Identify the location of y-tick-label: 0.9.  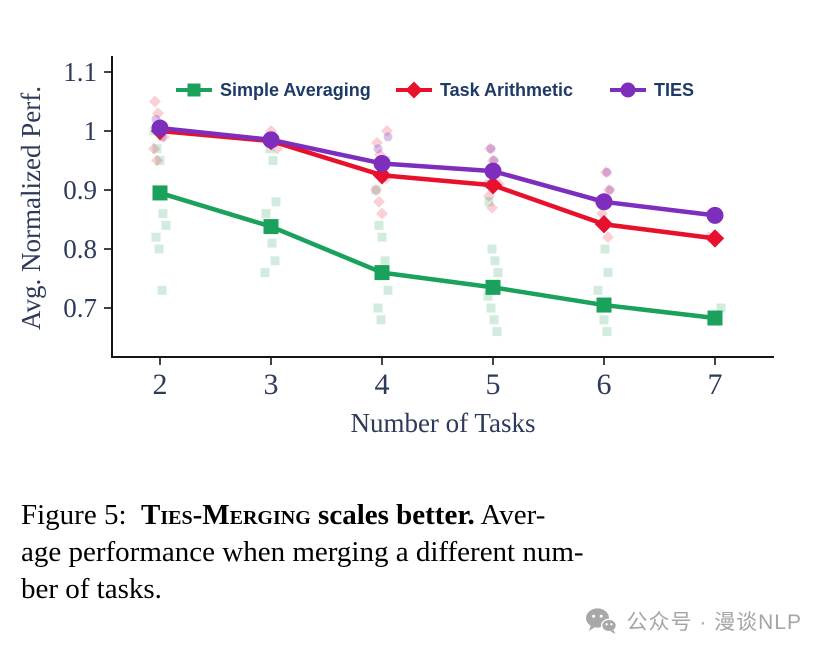
(80, 190).